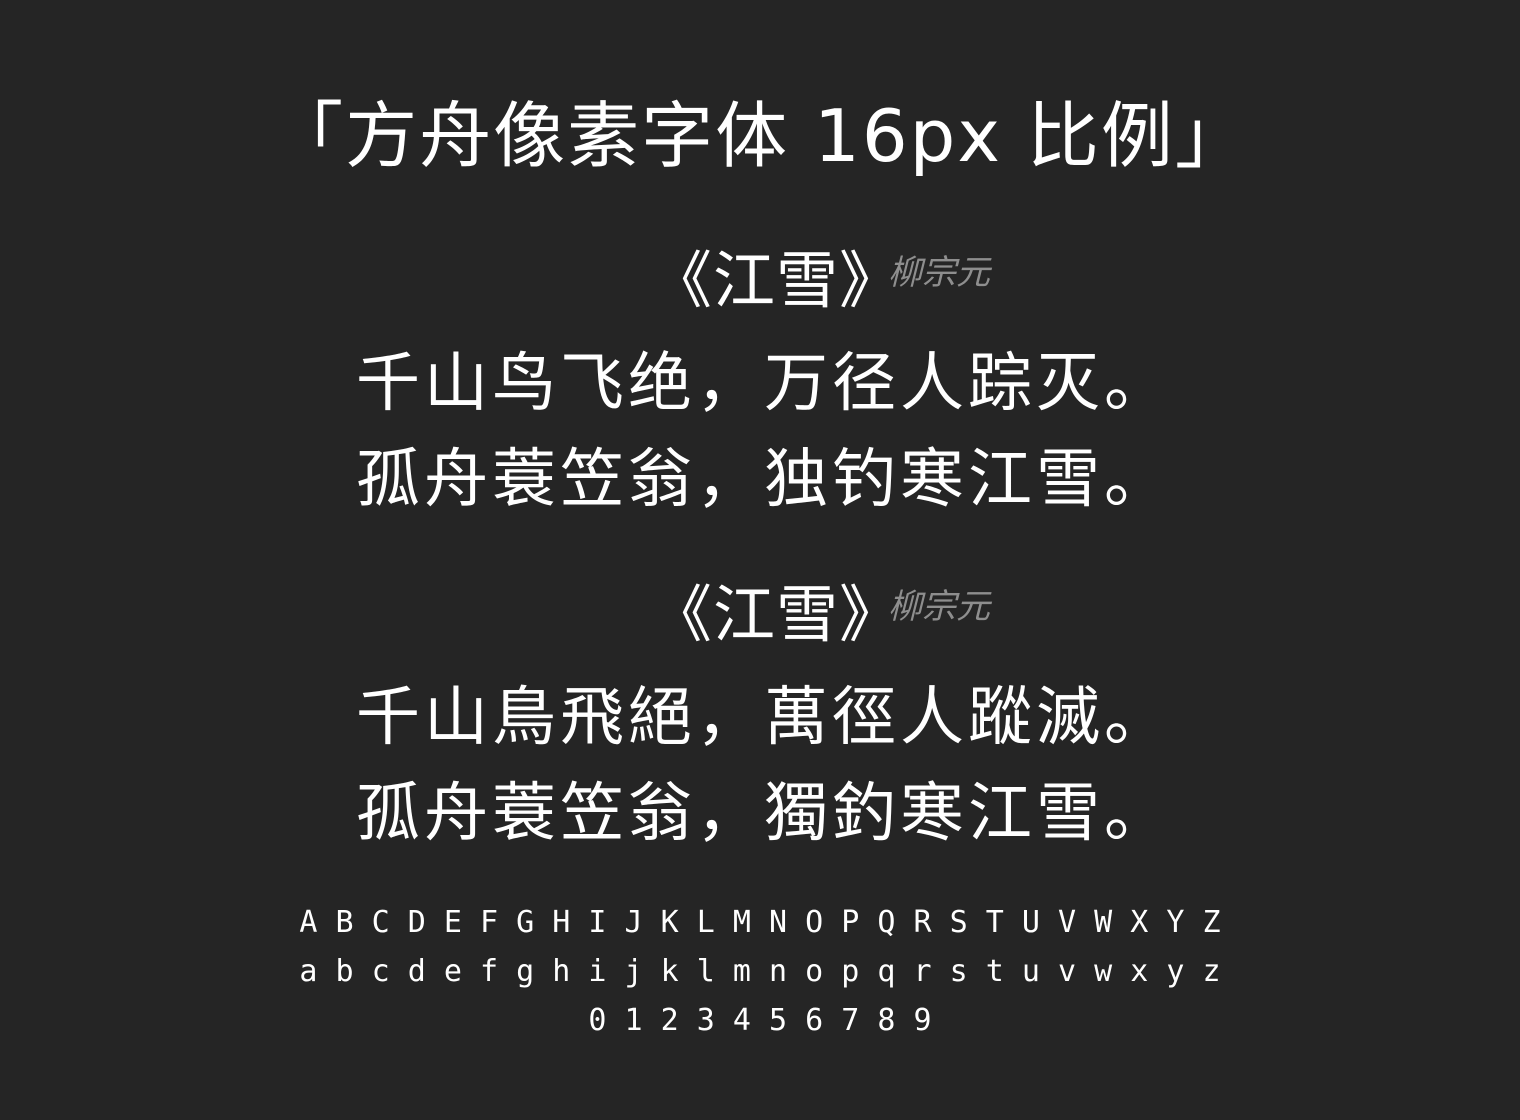 The height and width of the screenshot is (1120, 1520). What do you see at coordinates (760, 1020) in the screenshot?
I see `digit-glyphs: 0 1 2 3 4 5 6 7 8 9` at bounding box center [760, 1020].